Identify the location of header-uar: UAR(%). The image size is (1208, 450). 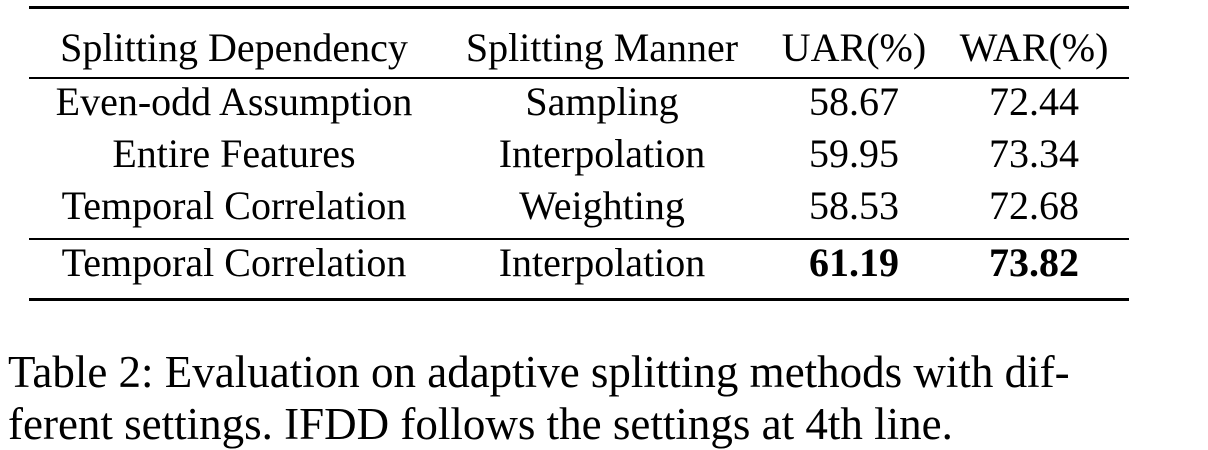
(854, 47).